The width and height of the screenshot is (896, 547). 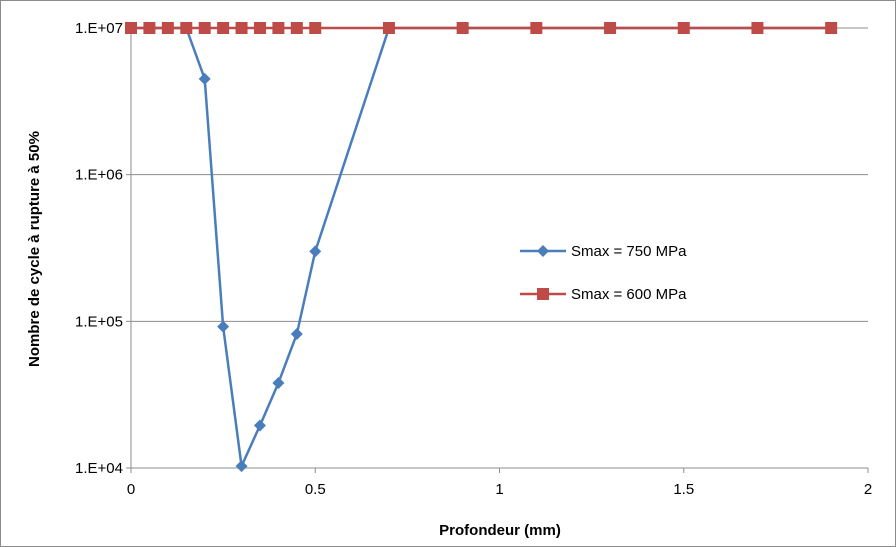 I want to click on y-tick-label: 1.E+06, so click(x=99, y=175).